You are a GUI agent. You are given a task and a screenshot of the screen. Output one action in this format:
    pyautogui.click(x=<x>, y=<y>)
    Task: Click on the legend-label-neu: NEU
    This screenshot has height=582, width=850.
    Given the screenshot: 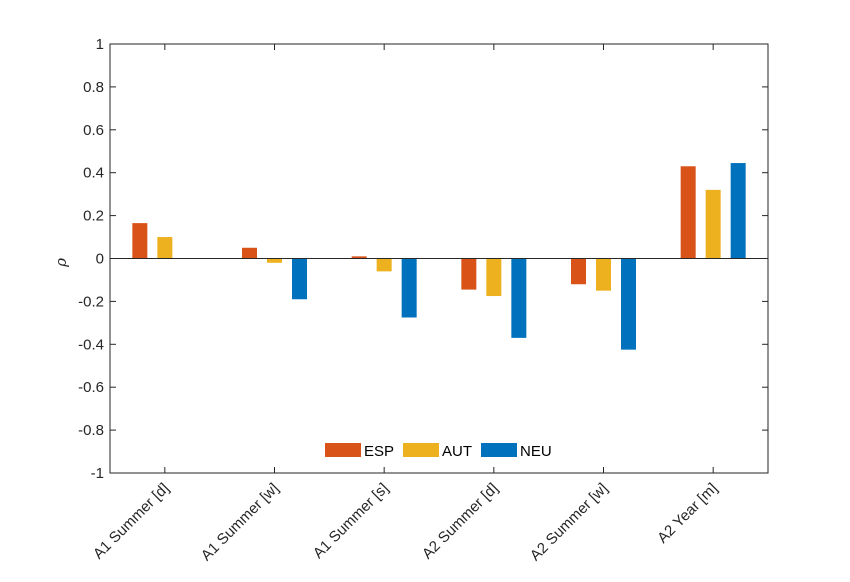 What is the action you would take?
    pyautogui.click(x=536, y=451)
    